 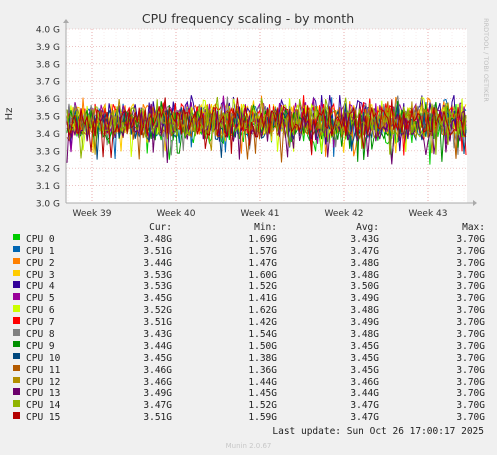 What do you see at coordinates (48, 187) in the screenshot?
I see `y-tick-label: 3.1 G` at bounding box center [48, 187].